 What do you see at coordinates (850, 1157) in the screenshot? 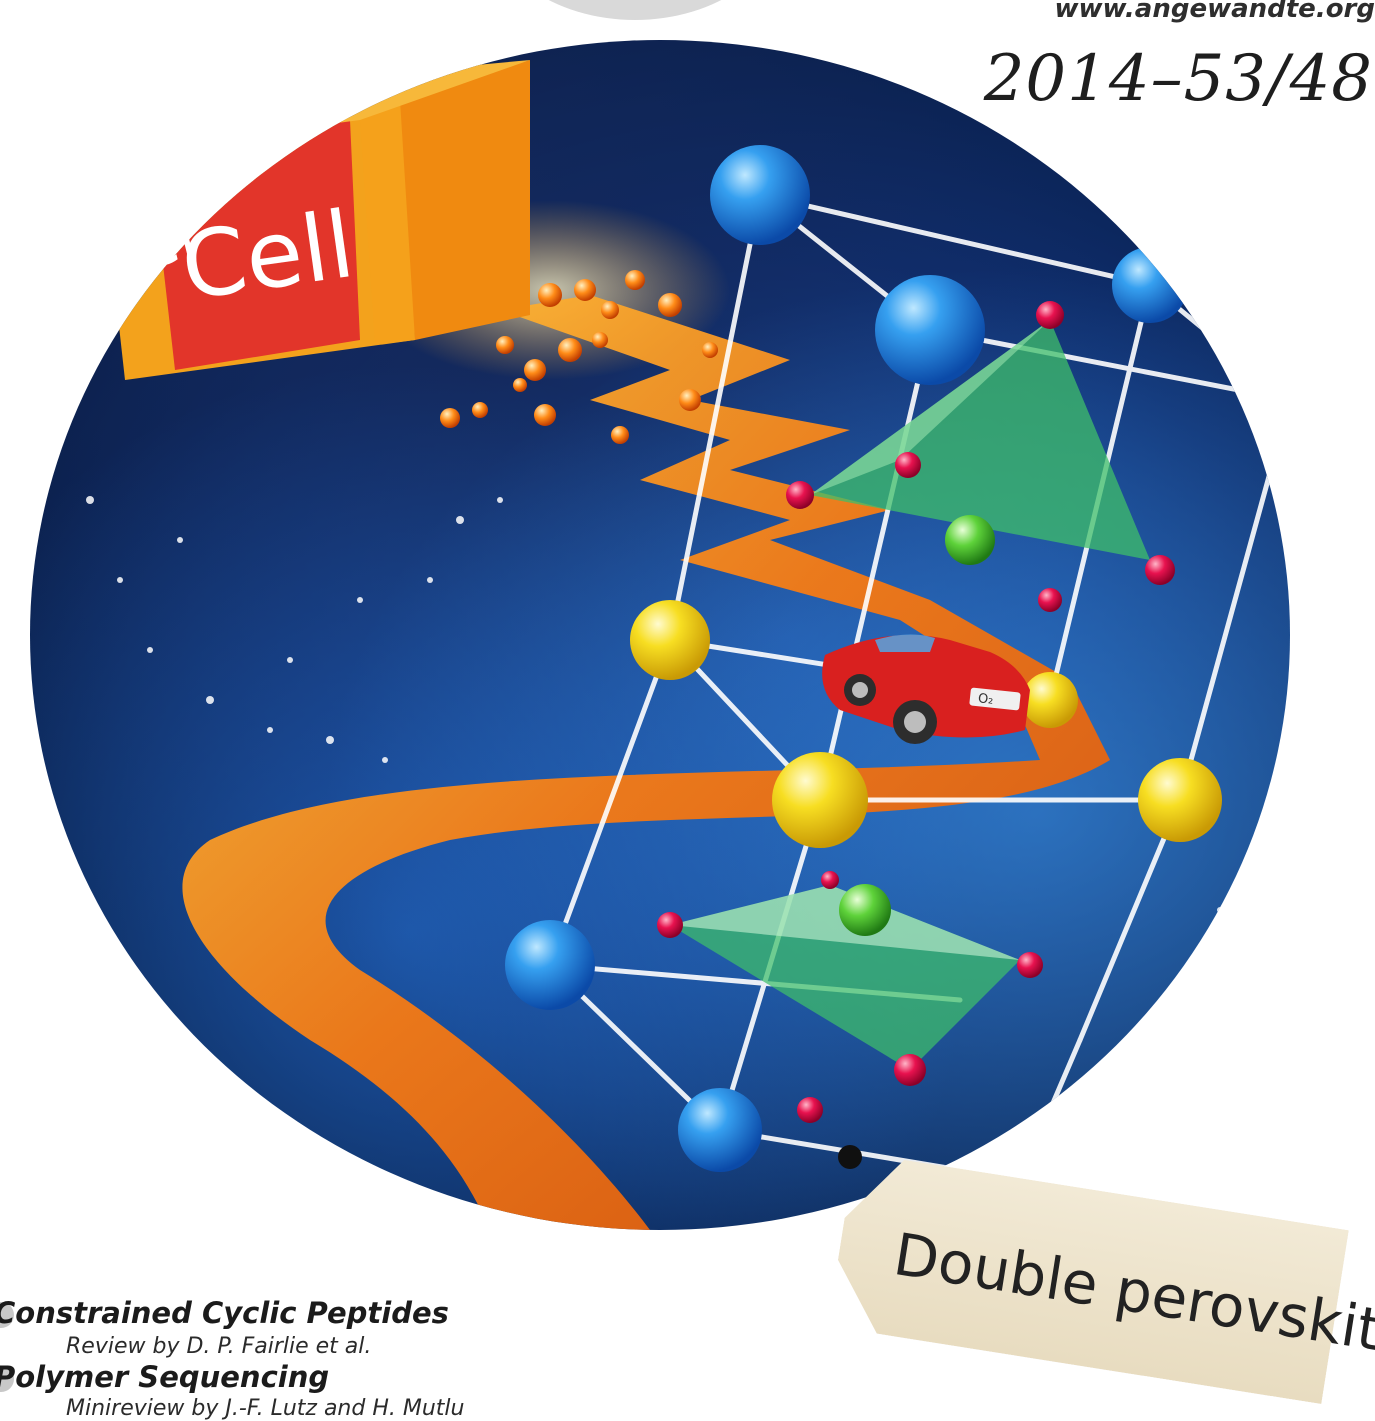
I see `tag-hole-icon` at bounding box center [850, 1157].